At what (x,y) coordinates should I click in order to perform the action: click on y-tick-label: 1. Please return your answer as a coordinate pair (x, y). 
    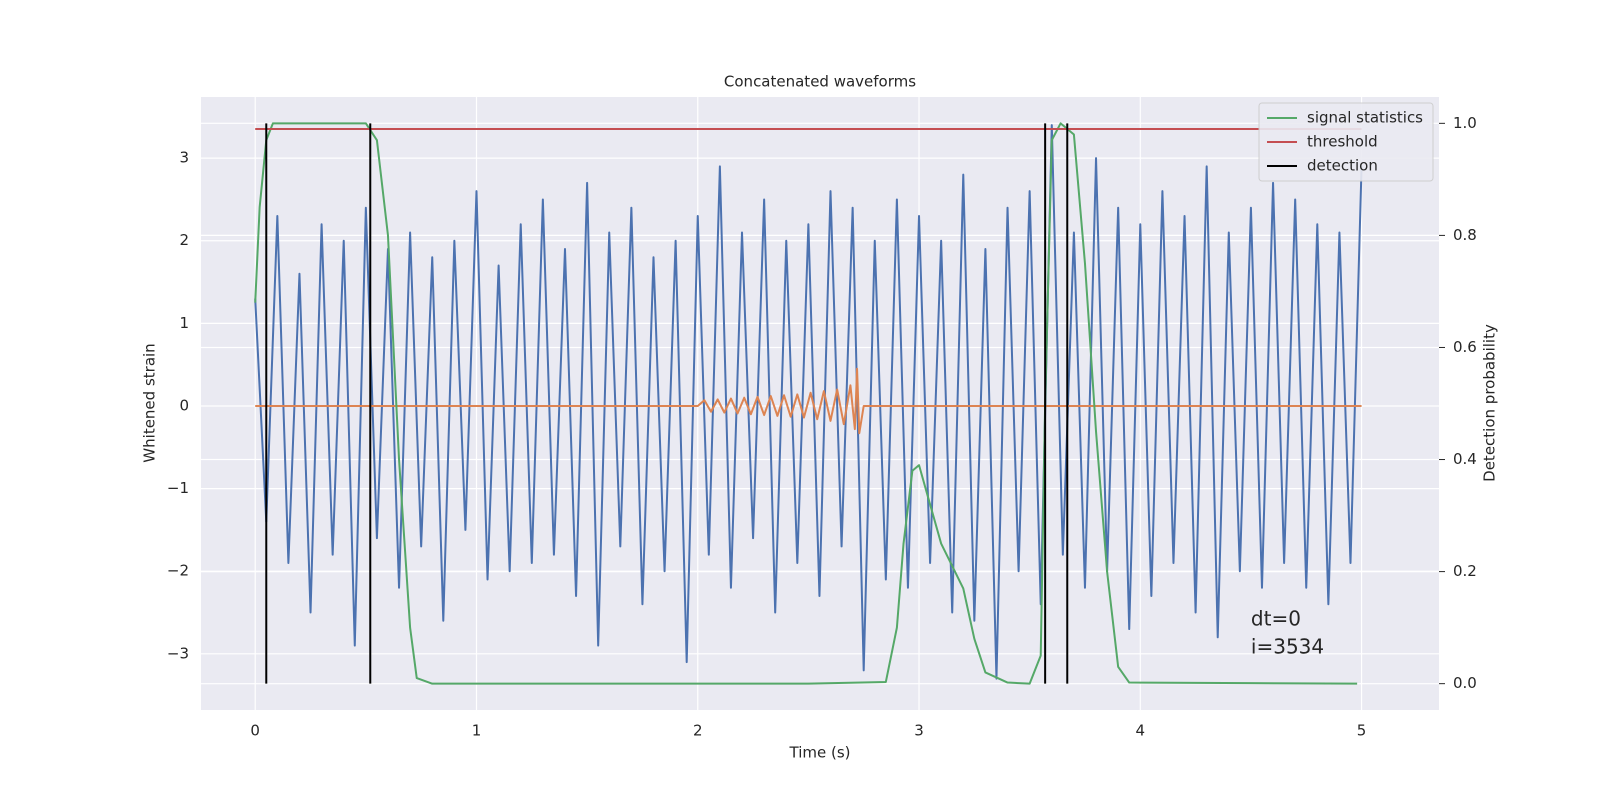
    Looking at the image, I should click on (184, 323).